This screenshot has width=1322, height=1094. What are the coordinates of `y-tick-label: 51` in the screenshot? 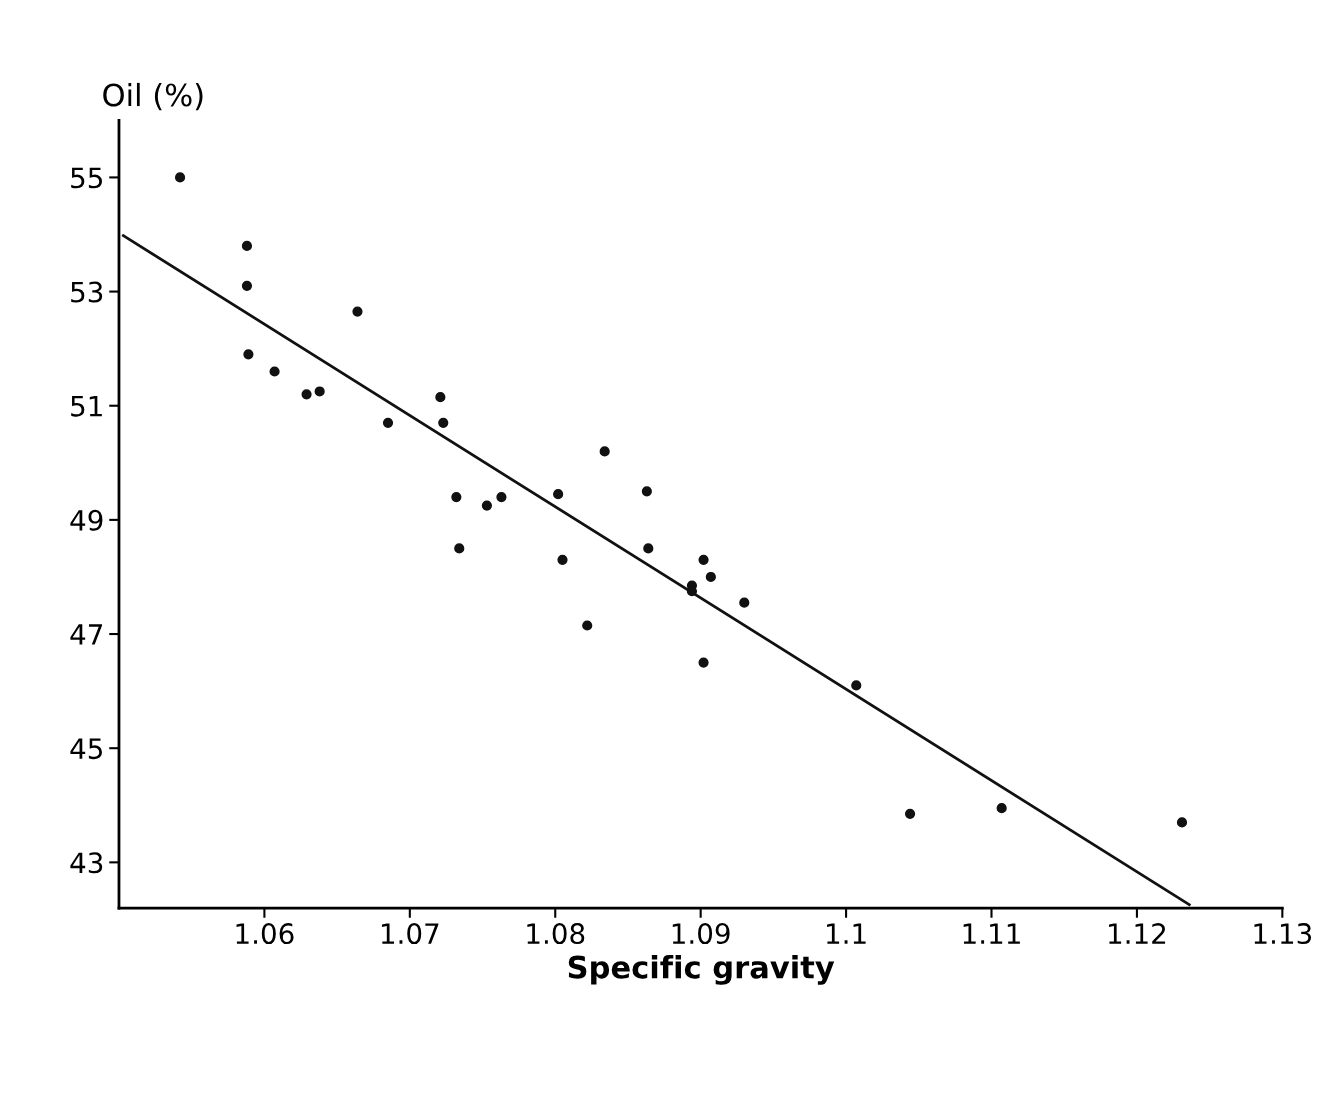 It's located at (86, 406).